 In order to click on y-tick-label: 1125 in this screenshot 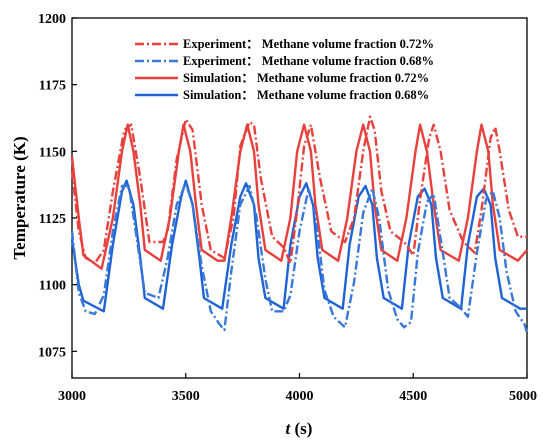, I will do `click(52, 219)`.